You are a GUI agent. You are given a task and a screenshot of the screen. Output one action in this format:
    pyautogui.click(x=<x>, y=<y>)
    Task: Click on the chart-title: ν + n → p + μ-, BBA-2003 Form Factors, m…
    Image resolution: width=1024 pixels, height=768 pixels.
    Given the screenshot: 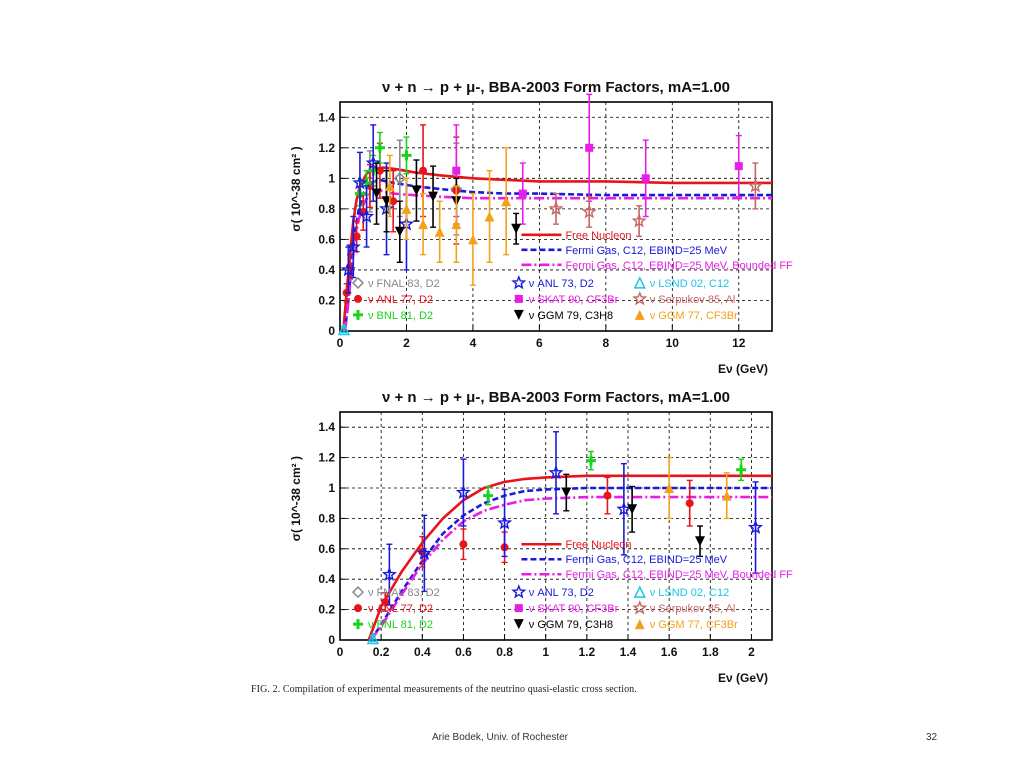 What is the action you would take?
    pyautogui.click(x=556, y=397)
    